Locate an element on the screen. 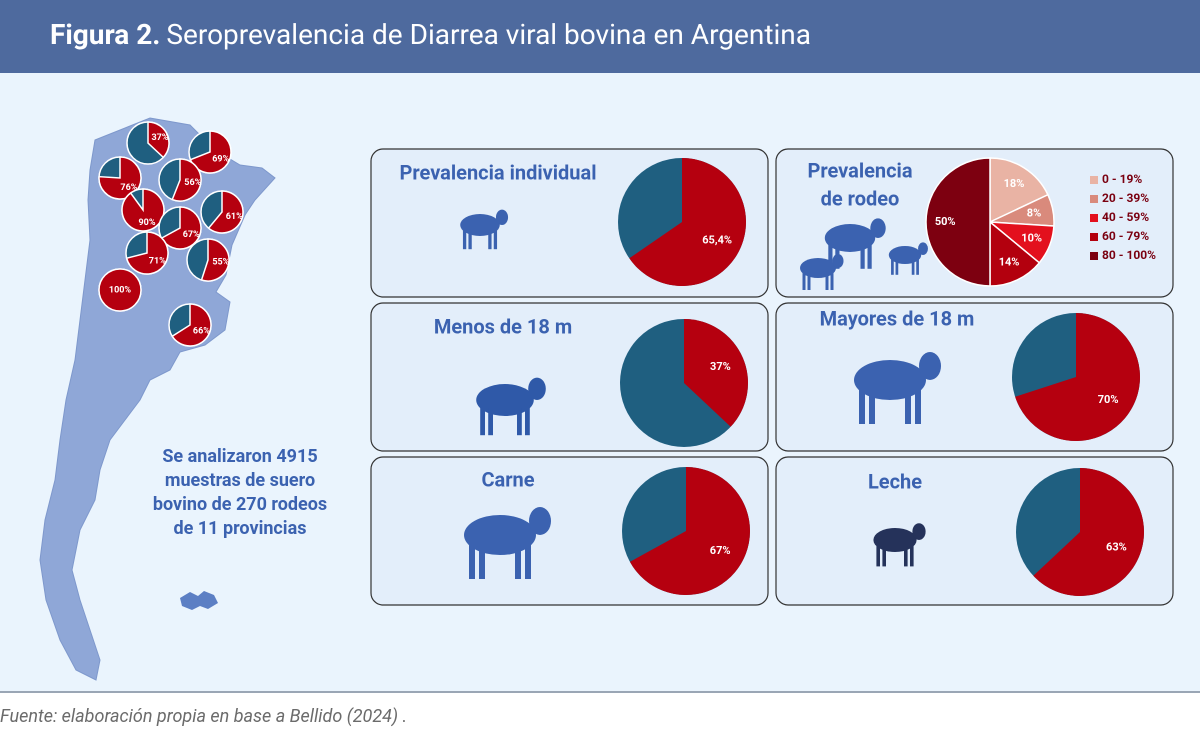  pie-label: 90% is located at coordinates (147, 223).